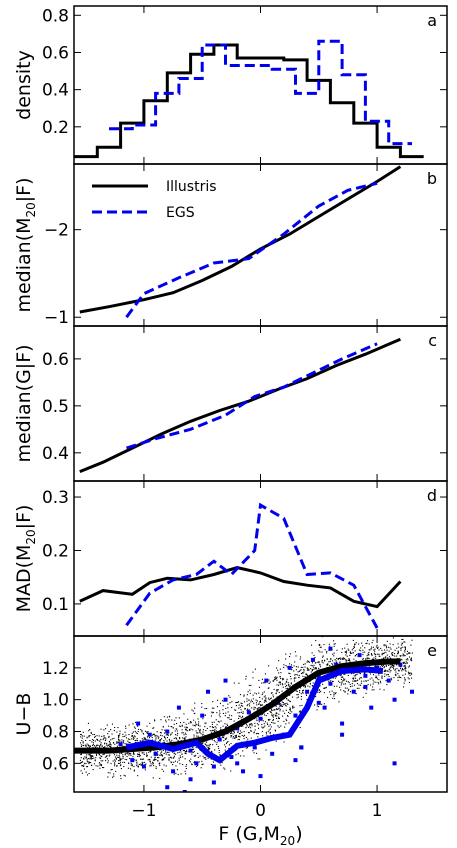 The width and height of the screenshot is (457, 848). What do you see at coordinates (55, 454) in the screenshot?
I see `y-tick-label: 0.4` at bounding box center [55, 454].